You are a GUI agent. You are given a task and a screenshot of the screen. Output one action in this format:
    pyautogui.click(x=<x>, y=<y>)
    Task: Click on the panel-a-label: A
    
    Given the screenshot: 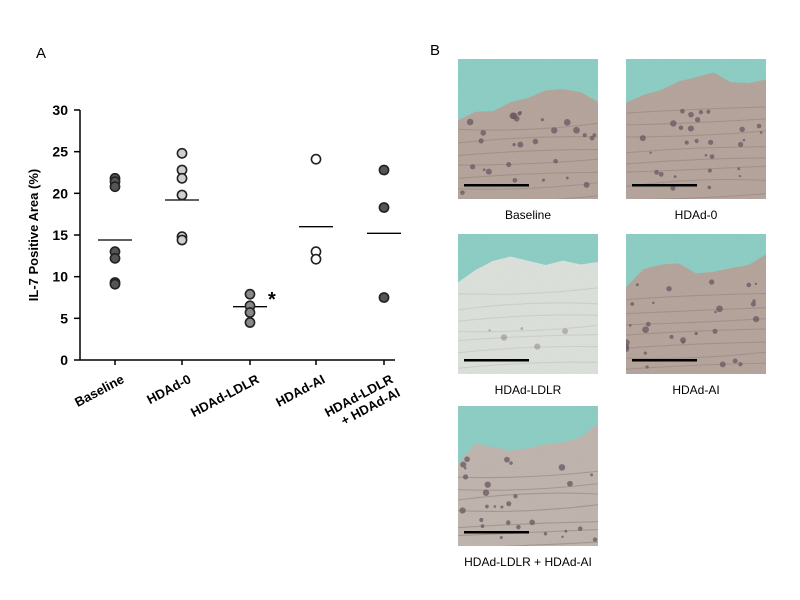 What is the action you would take?
    pyautogui.click(x=41, y=53)
    